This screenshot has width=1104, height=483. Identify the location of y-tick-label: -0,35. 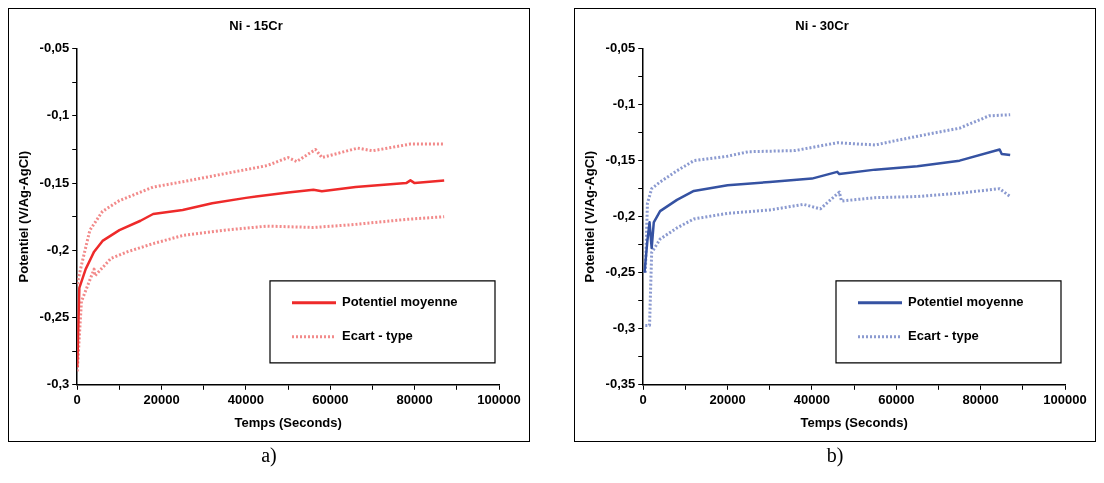
(620, 384).